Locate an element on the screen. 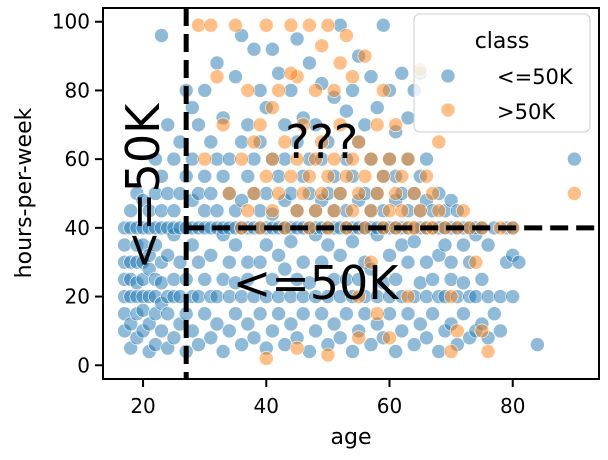 The width and height of the screenshot is (608, 460). y-axis-label: hours-per-week is located at coordinates (24, 192).